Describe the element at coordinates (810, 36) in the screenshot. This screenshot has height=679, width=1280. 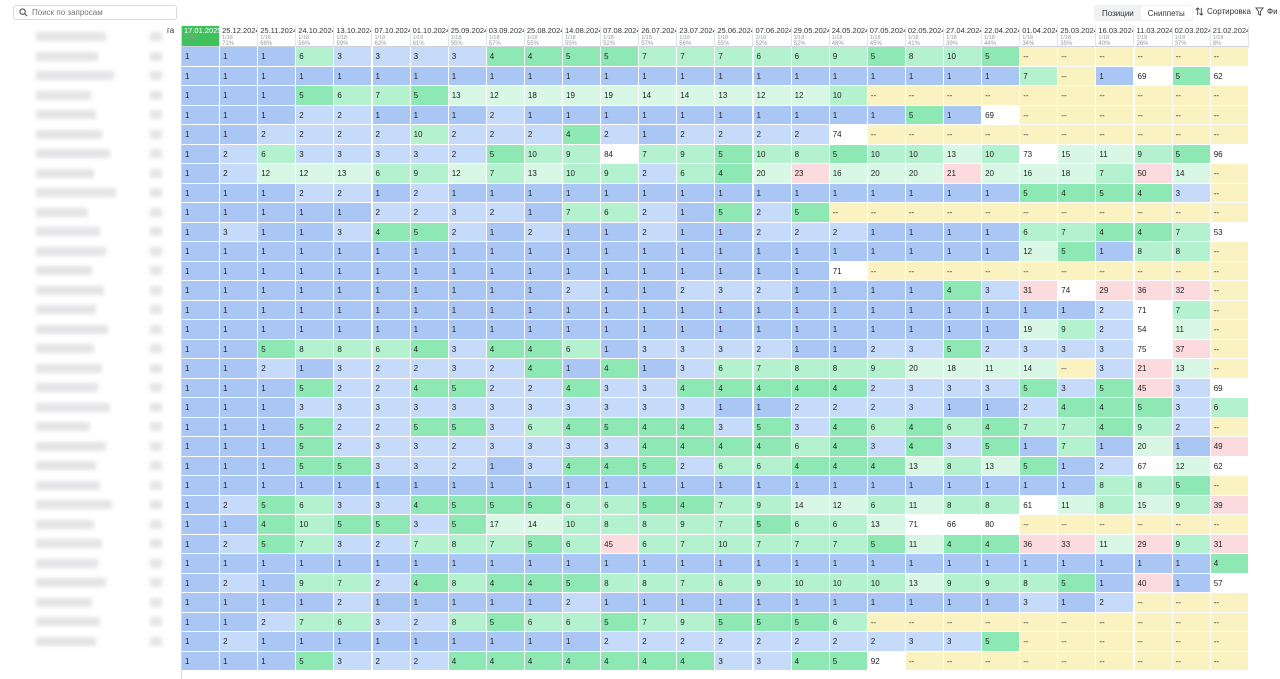
I see `date-column-header: 29.05.2024 1/18 52%` at that location.